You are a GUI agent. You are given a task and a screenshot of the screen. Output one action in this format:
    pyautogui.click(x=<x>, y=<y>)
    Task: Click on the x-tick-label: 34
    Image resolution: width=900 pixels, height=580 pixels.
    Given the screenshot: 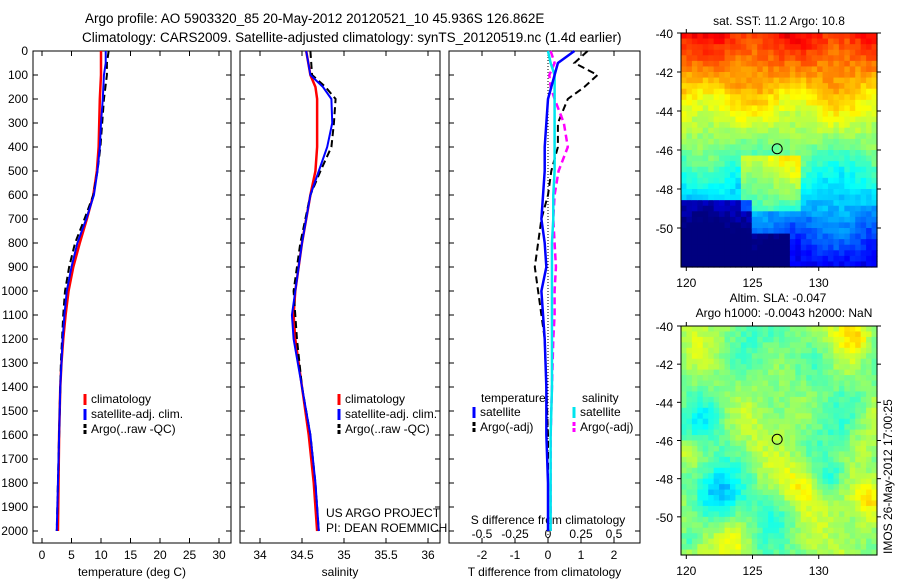 What is the action you would take?
    pyautogui.click(x=260, y=555)
    